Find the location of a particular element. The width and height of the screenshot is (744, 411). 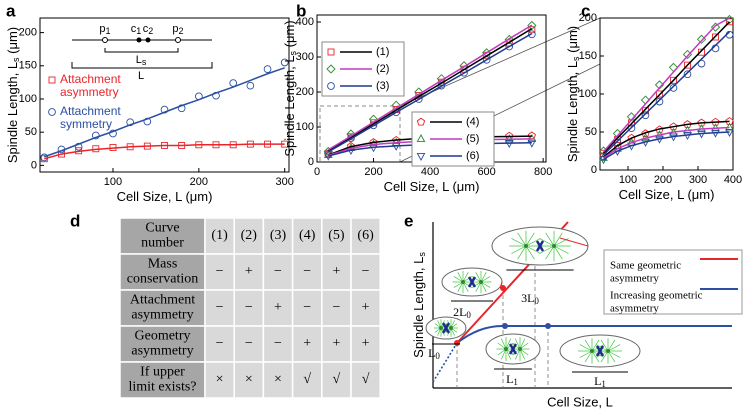

cell-text: (2) is located at coordinates (249, 235).